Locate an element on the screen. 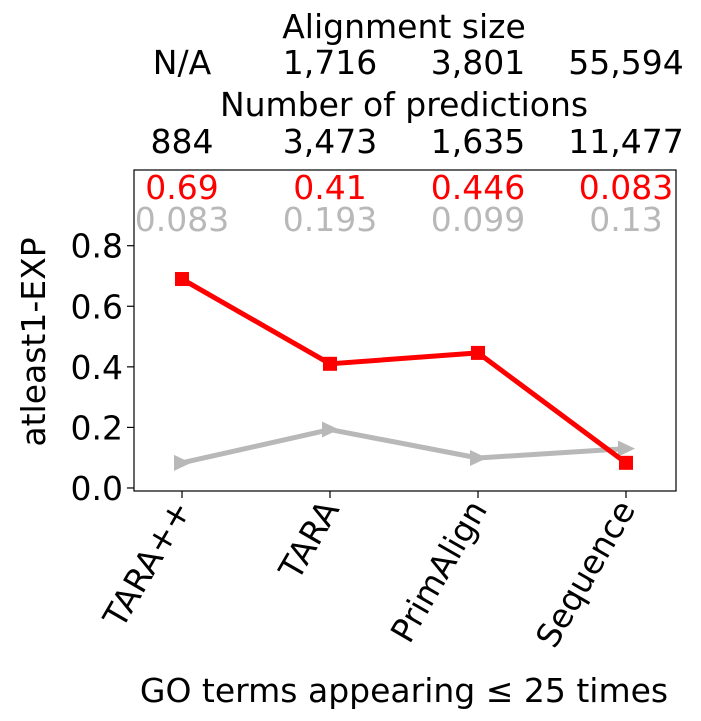 This screenshot has height=721, width=701. predictions-value: 3,473 is located at coordinates (330, 141).